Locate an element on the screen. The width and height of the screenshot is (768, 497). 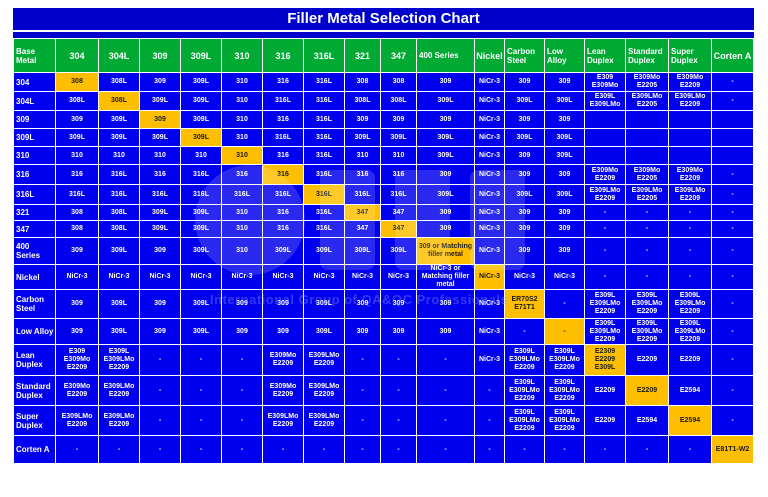
cell-321-400-series: 309 is located at coordinates (445, 212).